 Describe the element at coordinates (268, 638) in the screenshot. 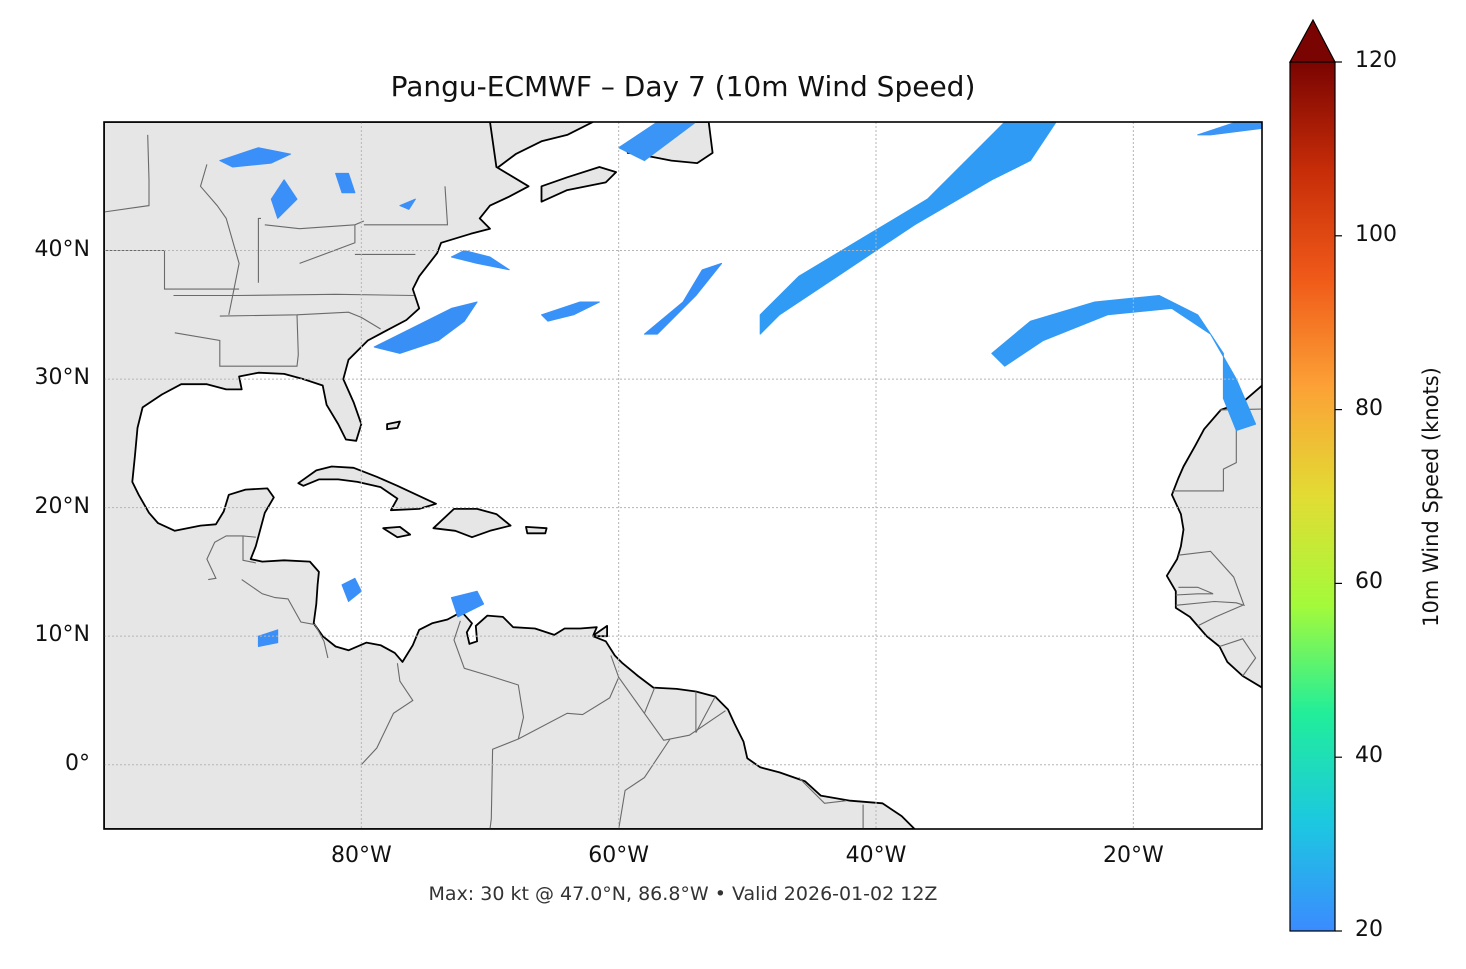

I see `wind-area-pacific-patch` at that location.